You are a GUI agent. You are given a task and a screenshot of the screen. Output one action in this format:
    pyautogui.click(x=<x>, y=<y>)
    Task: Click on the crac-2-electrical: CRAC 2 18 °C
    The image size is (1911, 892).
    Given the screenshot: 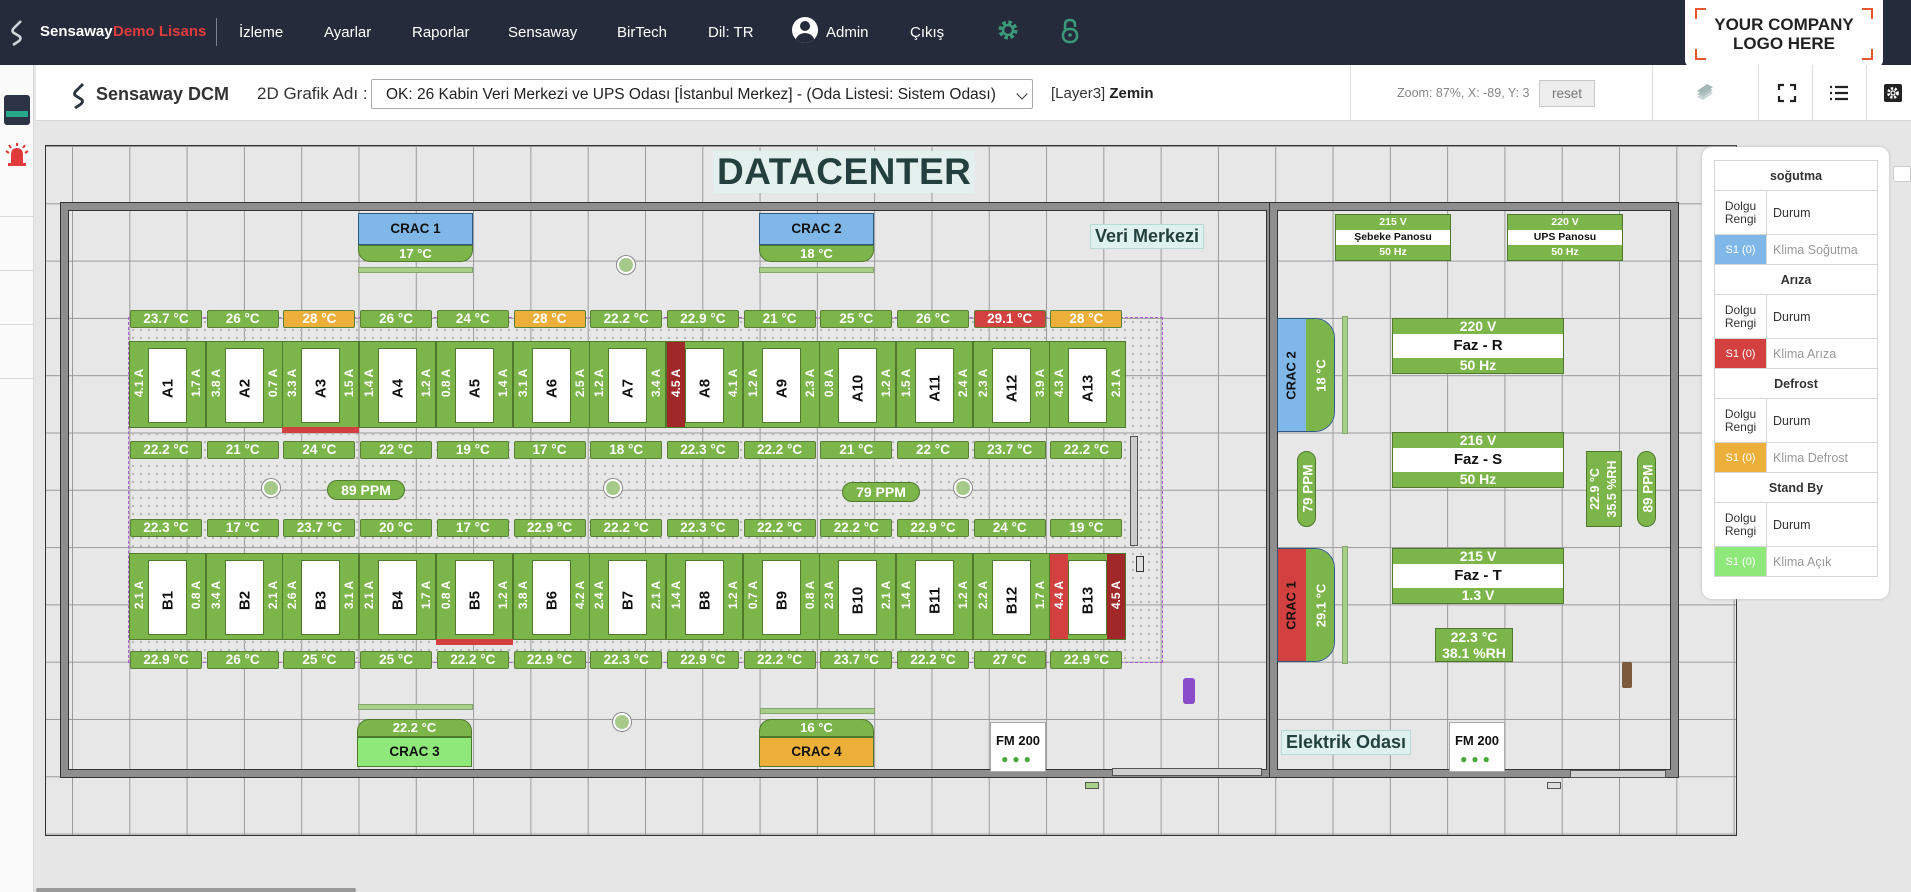 What is the action you would take?
    pyautogui.click(x=1306, y=375)
    